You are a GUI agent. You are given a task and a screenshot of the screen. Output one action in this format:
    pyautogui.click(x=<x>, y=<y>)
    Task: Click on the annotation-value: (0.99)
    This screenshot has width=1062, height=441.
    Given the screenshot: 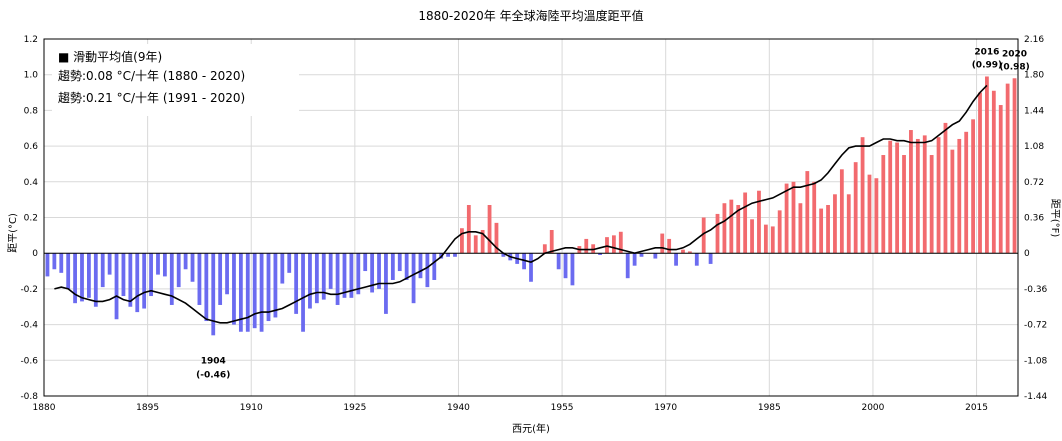 What is the action you would take?
    pyautogui.click(x=987, y=65)
    